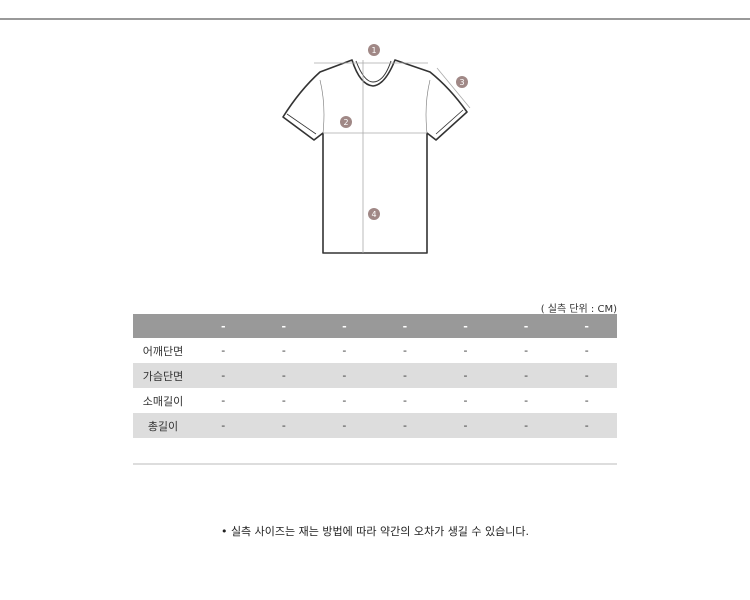 Image resolution: width=750 pixels, height=600 pixels. I want to click on tshirt-measurement-diagram: 1 2 3 4, so click(376, 149).